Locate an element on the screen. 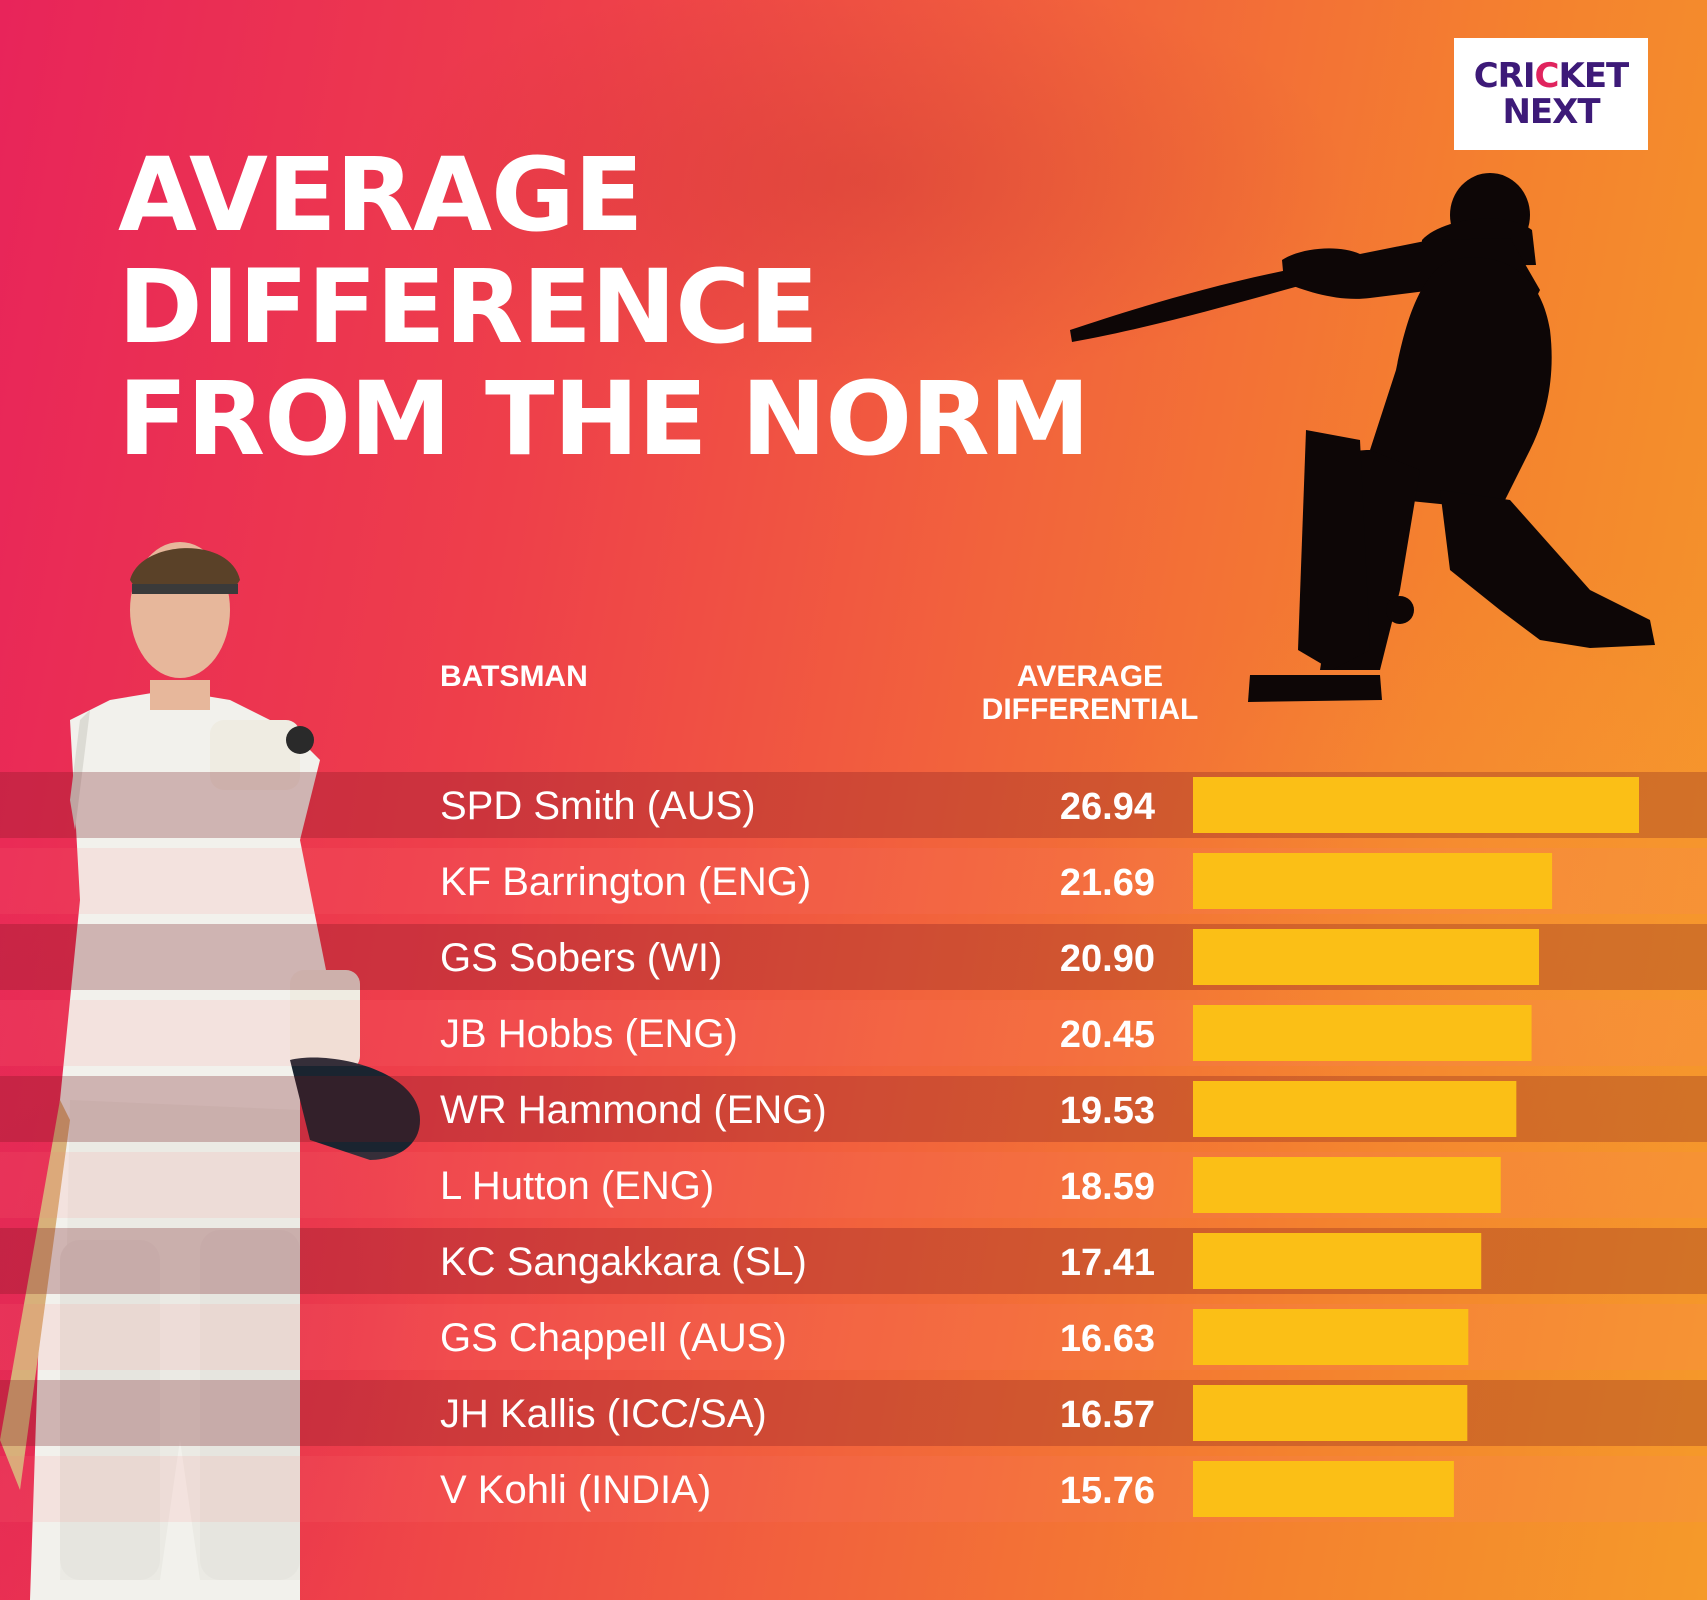 This screenshot has height=1600, width=1707. header-average-differential: AVERAGE DIFFERENTIAL is located at coordinates (1090, 693).